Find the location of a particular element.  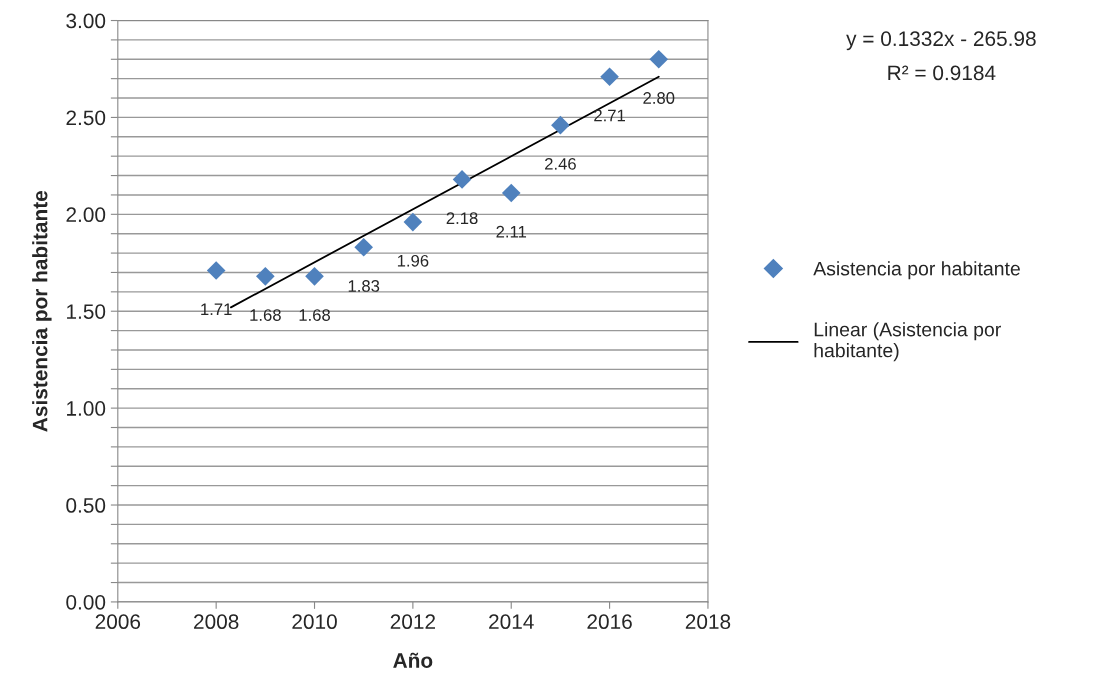

x-tick-label: 2014 is located at coordinates (511, 622).